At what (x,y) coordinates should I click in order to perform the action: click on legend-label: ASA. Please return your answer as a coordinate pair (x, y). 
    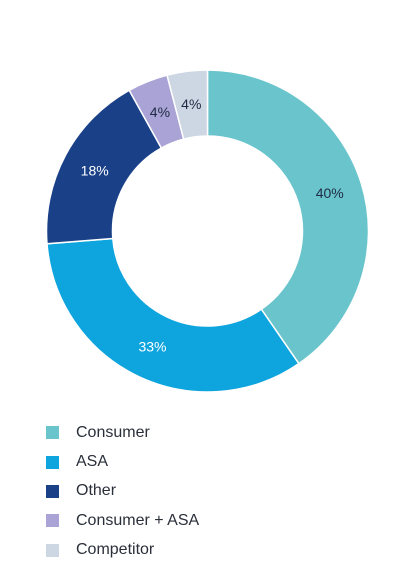
    Looking at the image, I should click on (92, 462).